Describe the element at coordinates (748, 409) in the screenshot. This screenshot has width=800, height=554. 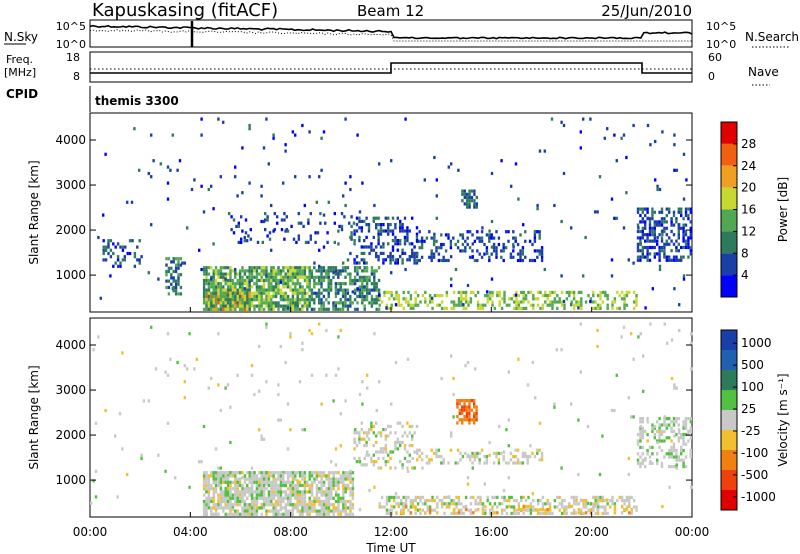
I see `velocity-colorbar-tick-3: 25` at that location.